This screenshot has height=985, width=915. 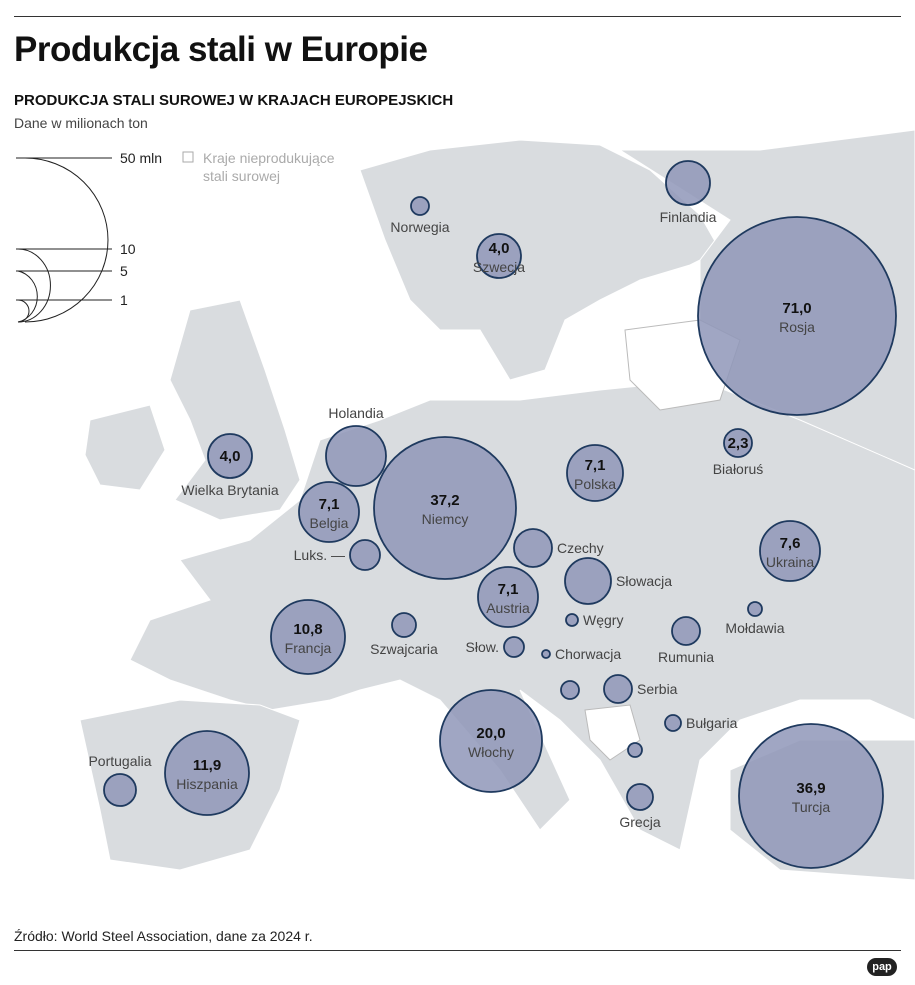 I want to click on legend-sizes, so click(x=64, y=240).